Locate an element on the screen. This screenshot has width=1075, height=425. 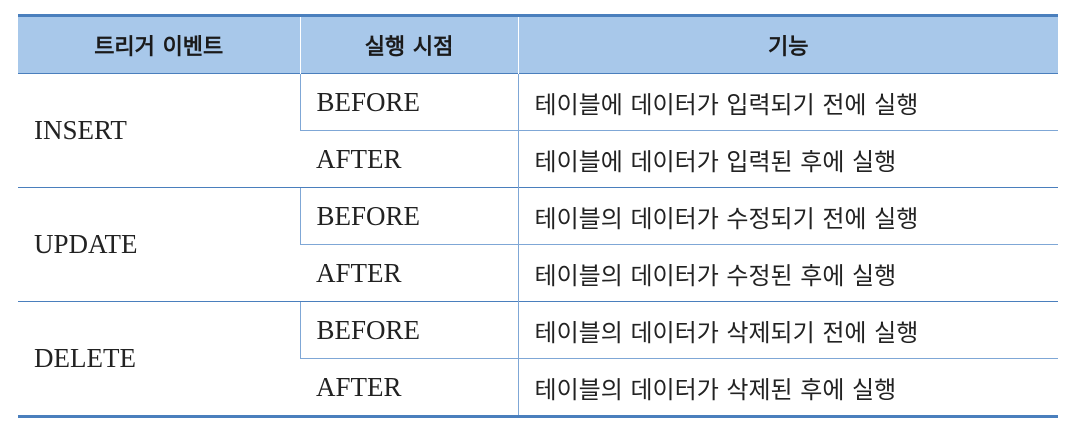
event-cell-insert: INSERT is located at coordinates (159, 130).